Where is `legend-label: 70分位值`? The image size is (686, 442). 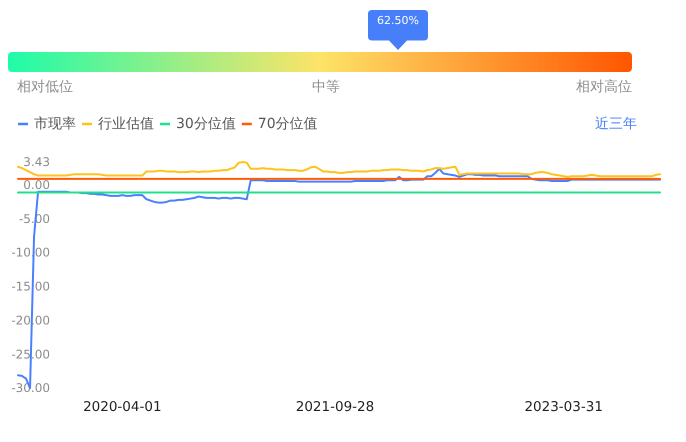
legend-label: 70分位值 is located at coordinates (288, 124).